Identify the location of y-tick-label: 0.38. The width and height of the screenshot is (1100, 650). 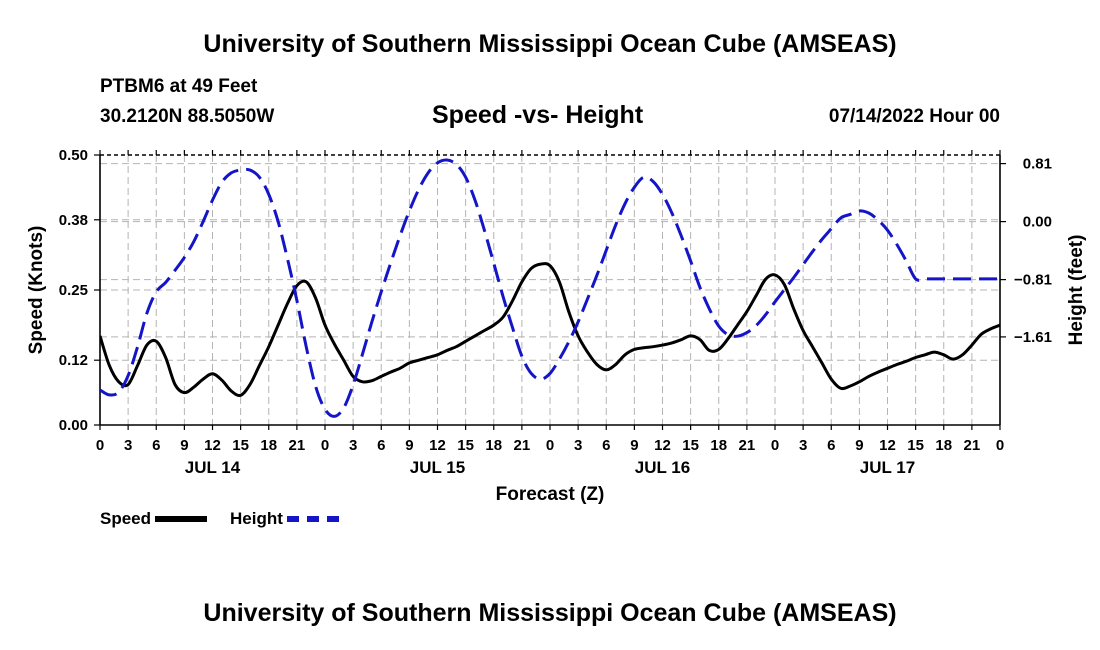
(73, 220).